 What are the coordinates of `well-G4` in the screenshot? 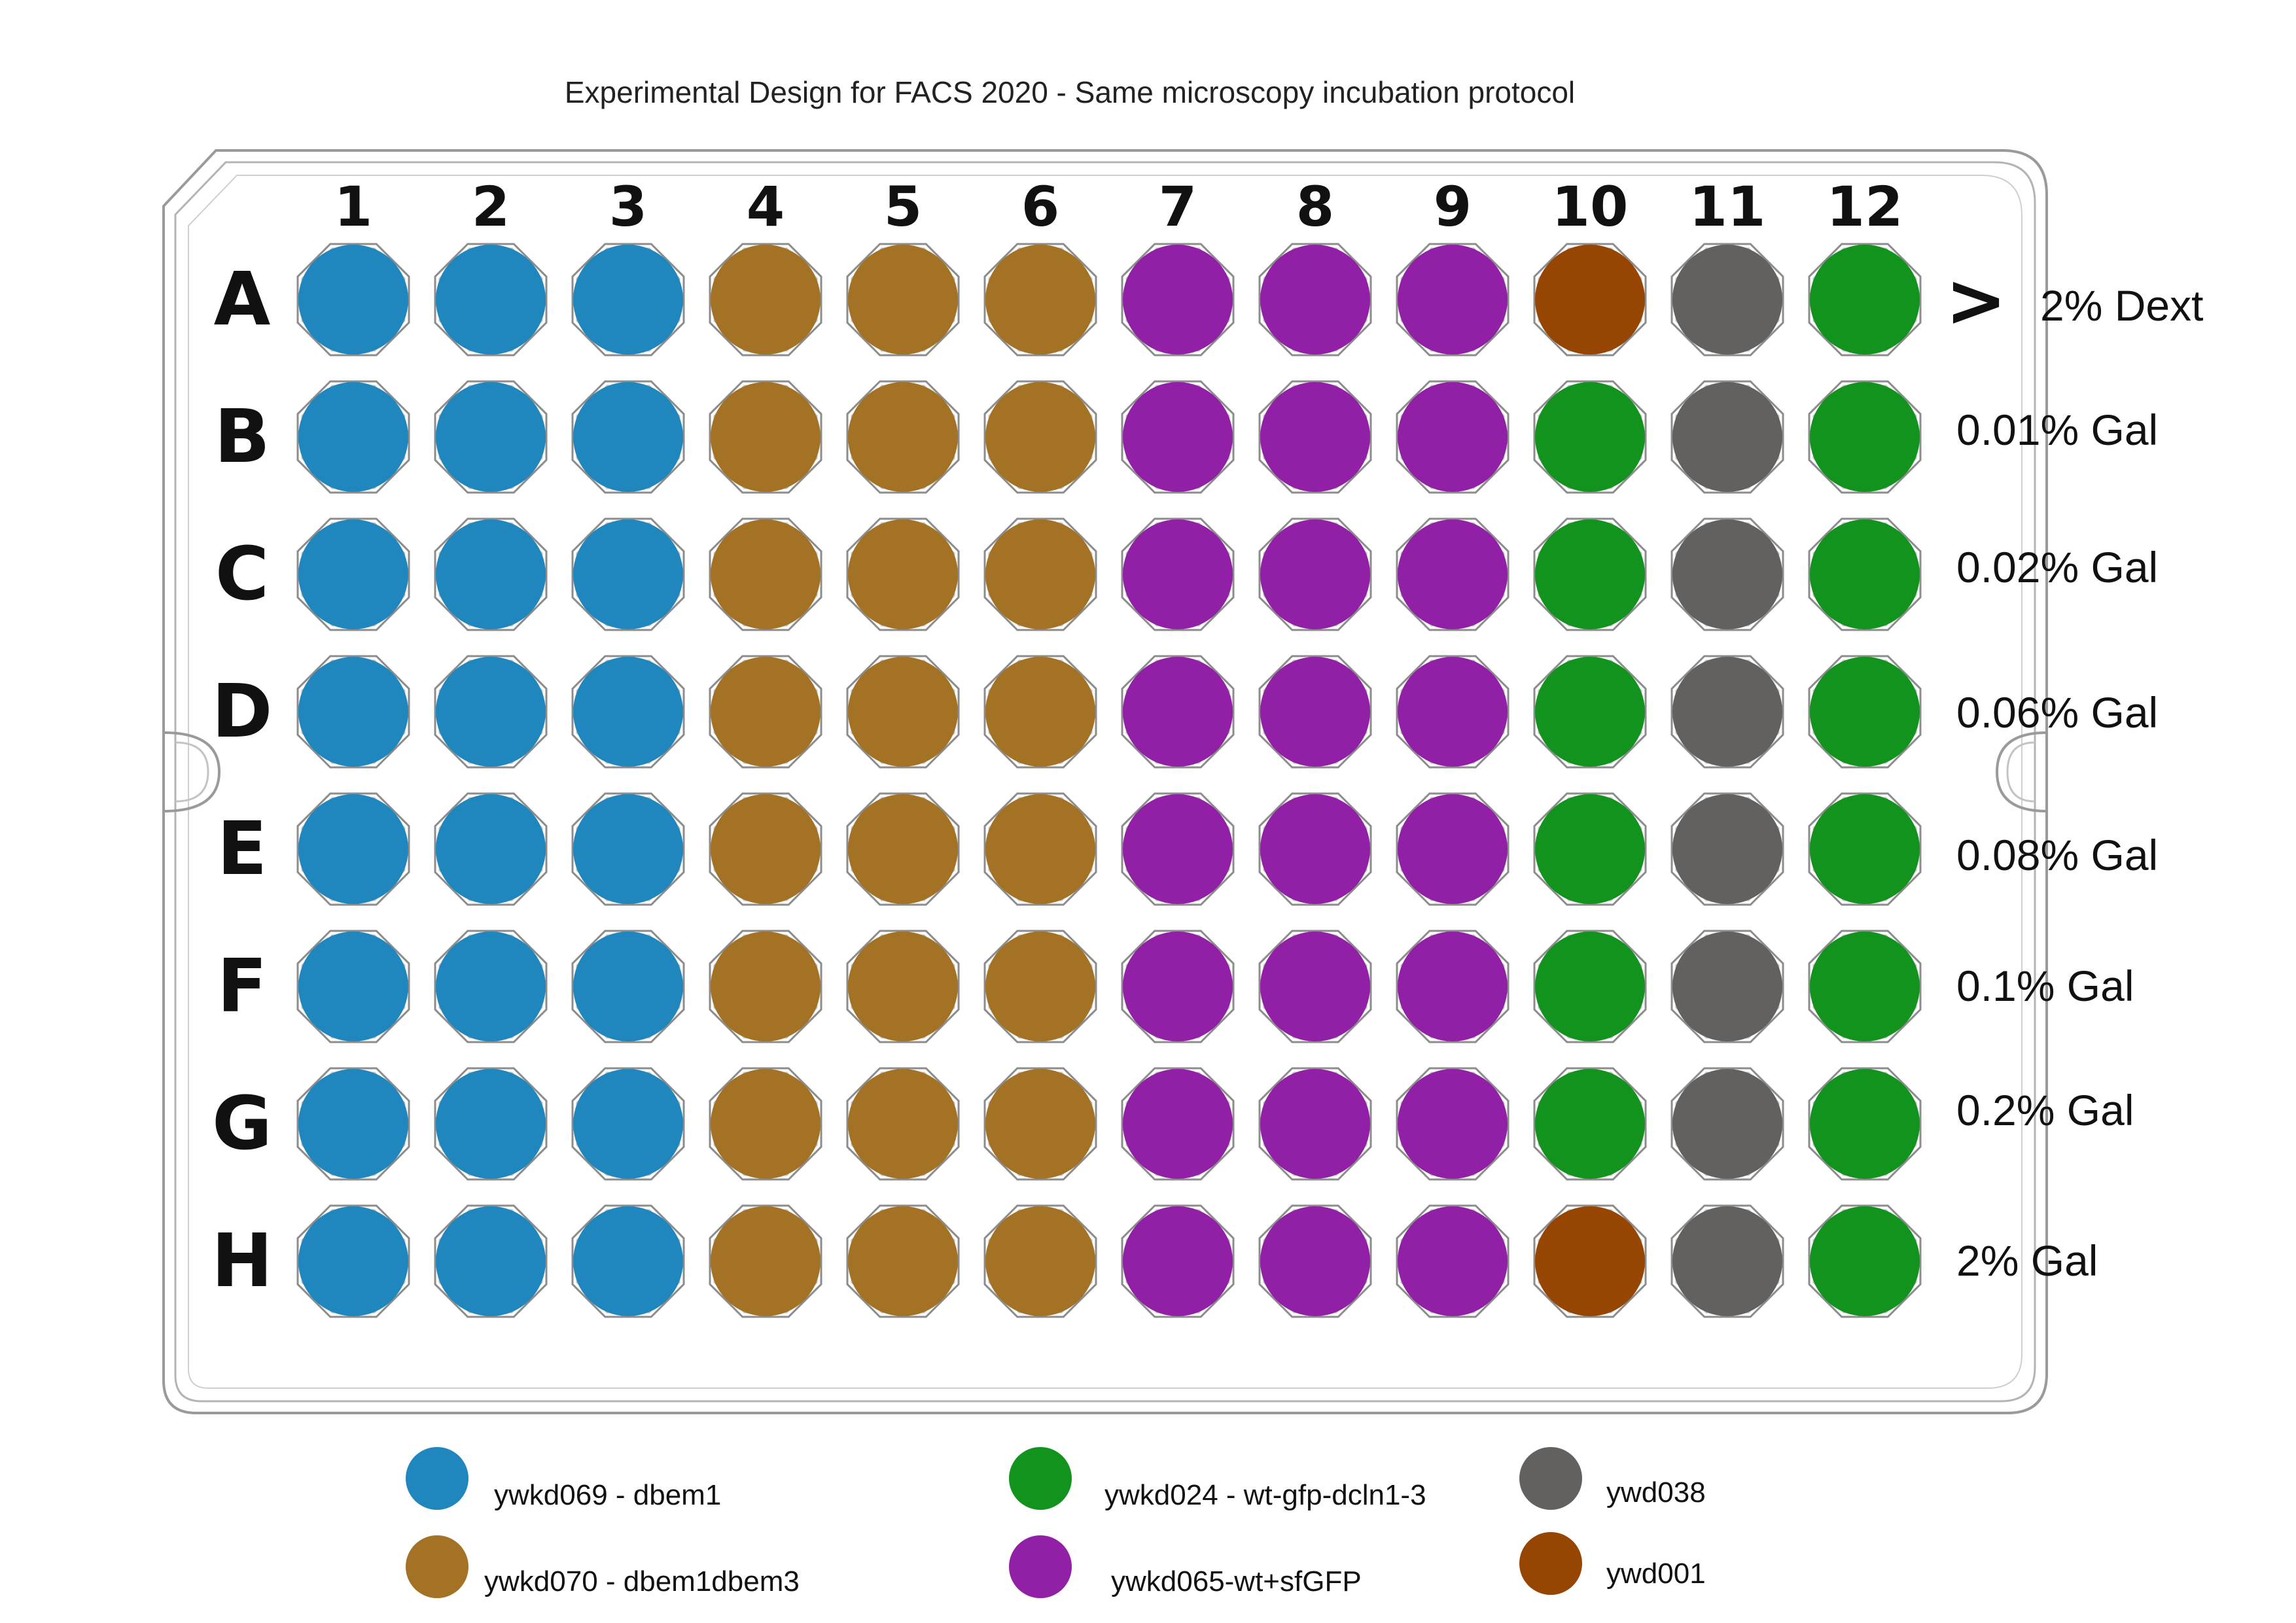 It's located at (766, 1124).